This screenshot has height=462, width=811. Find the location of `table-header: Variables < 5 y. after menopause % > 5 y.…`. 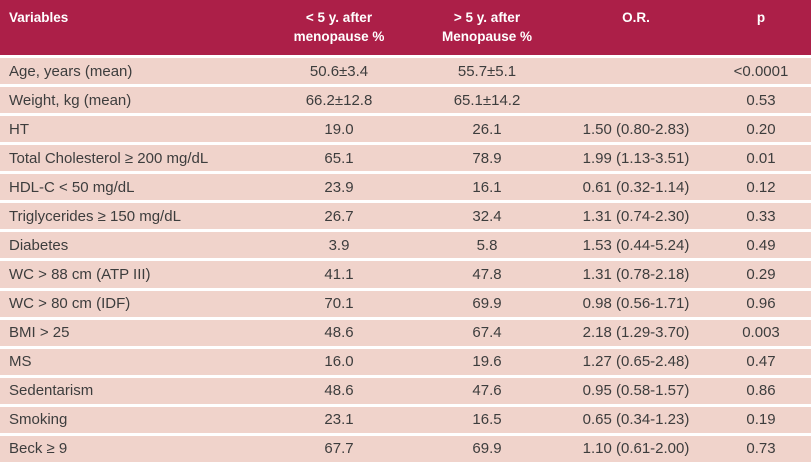

table-header: Variables < 5 y. after menopause % > 5 y.… is located at coordinates (405, 27).